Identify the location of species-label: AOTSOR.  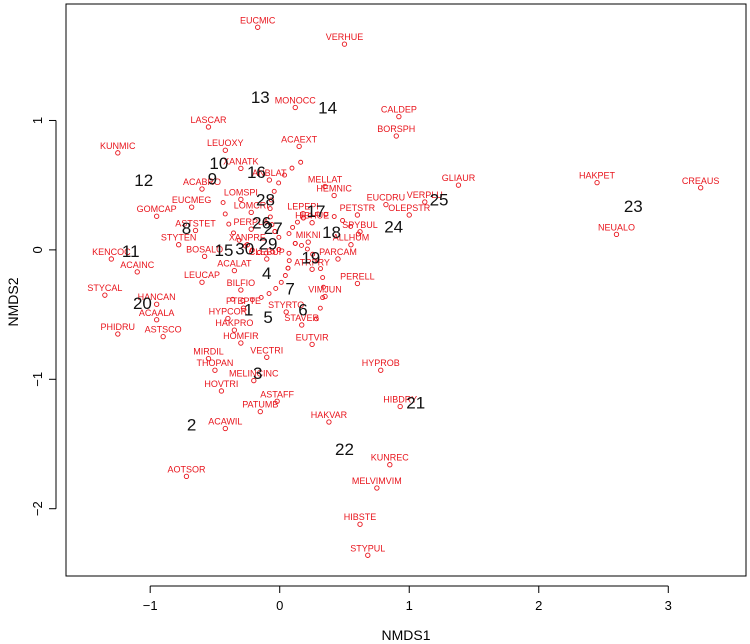
(186, 469).